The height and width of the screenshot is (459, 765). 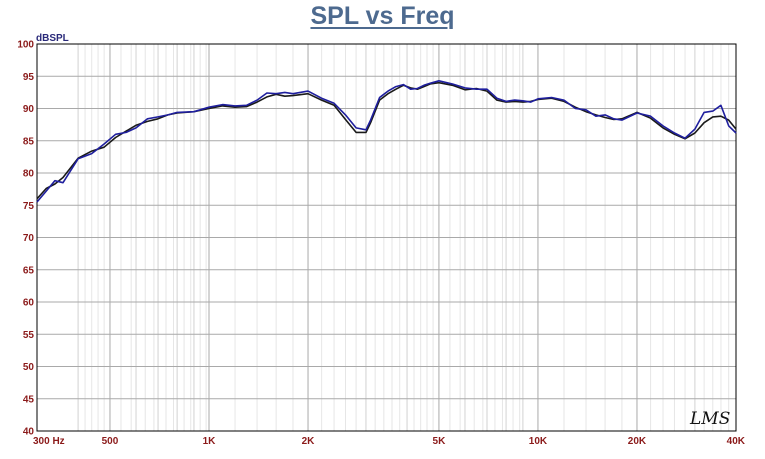 What do you see at coordinates (29, 432) in the screenshot?
I see `y-tick-label: 40` at bounding box center [29, 432].